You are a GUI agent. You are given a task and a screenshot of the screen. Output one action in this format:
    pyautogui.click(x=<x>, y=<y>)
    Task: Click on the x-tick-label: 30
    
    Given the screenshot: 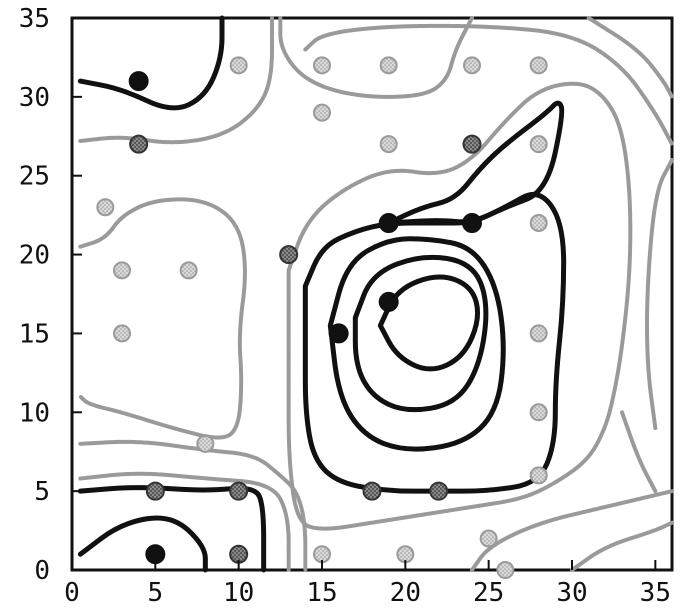 What is the action you would take?
    pyautogui.click(x=571, y=593)
    